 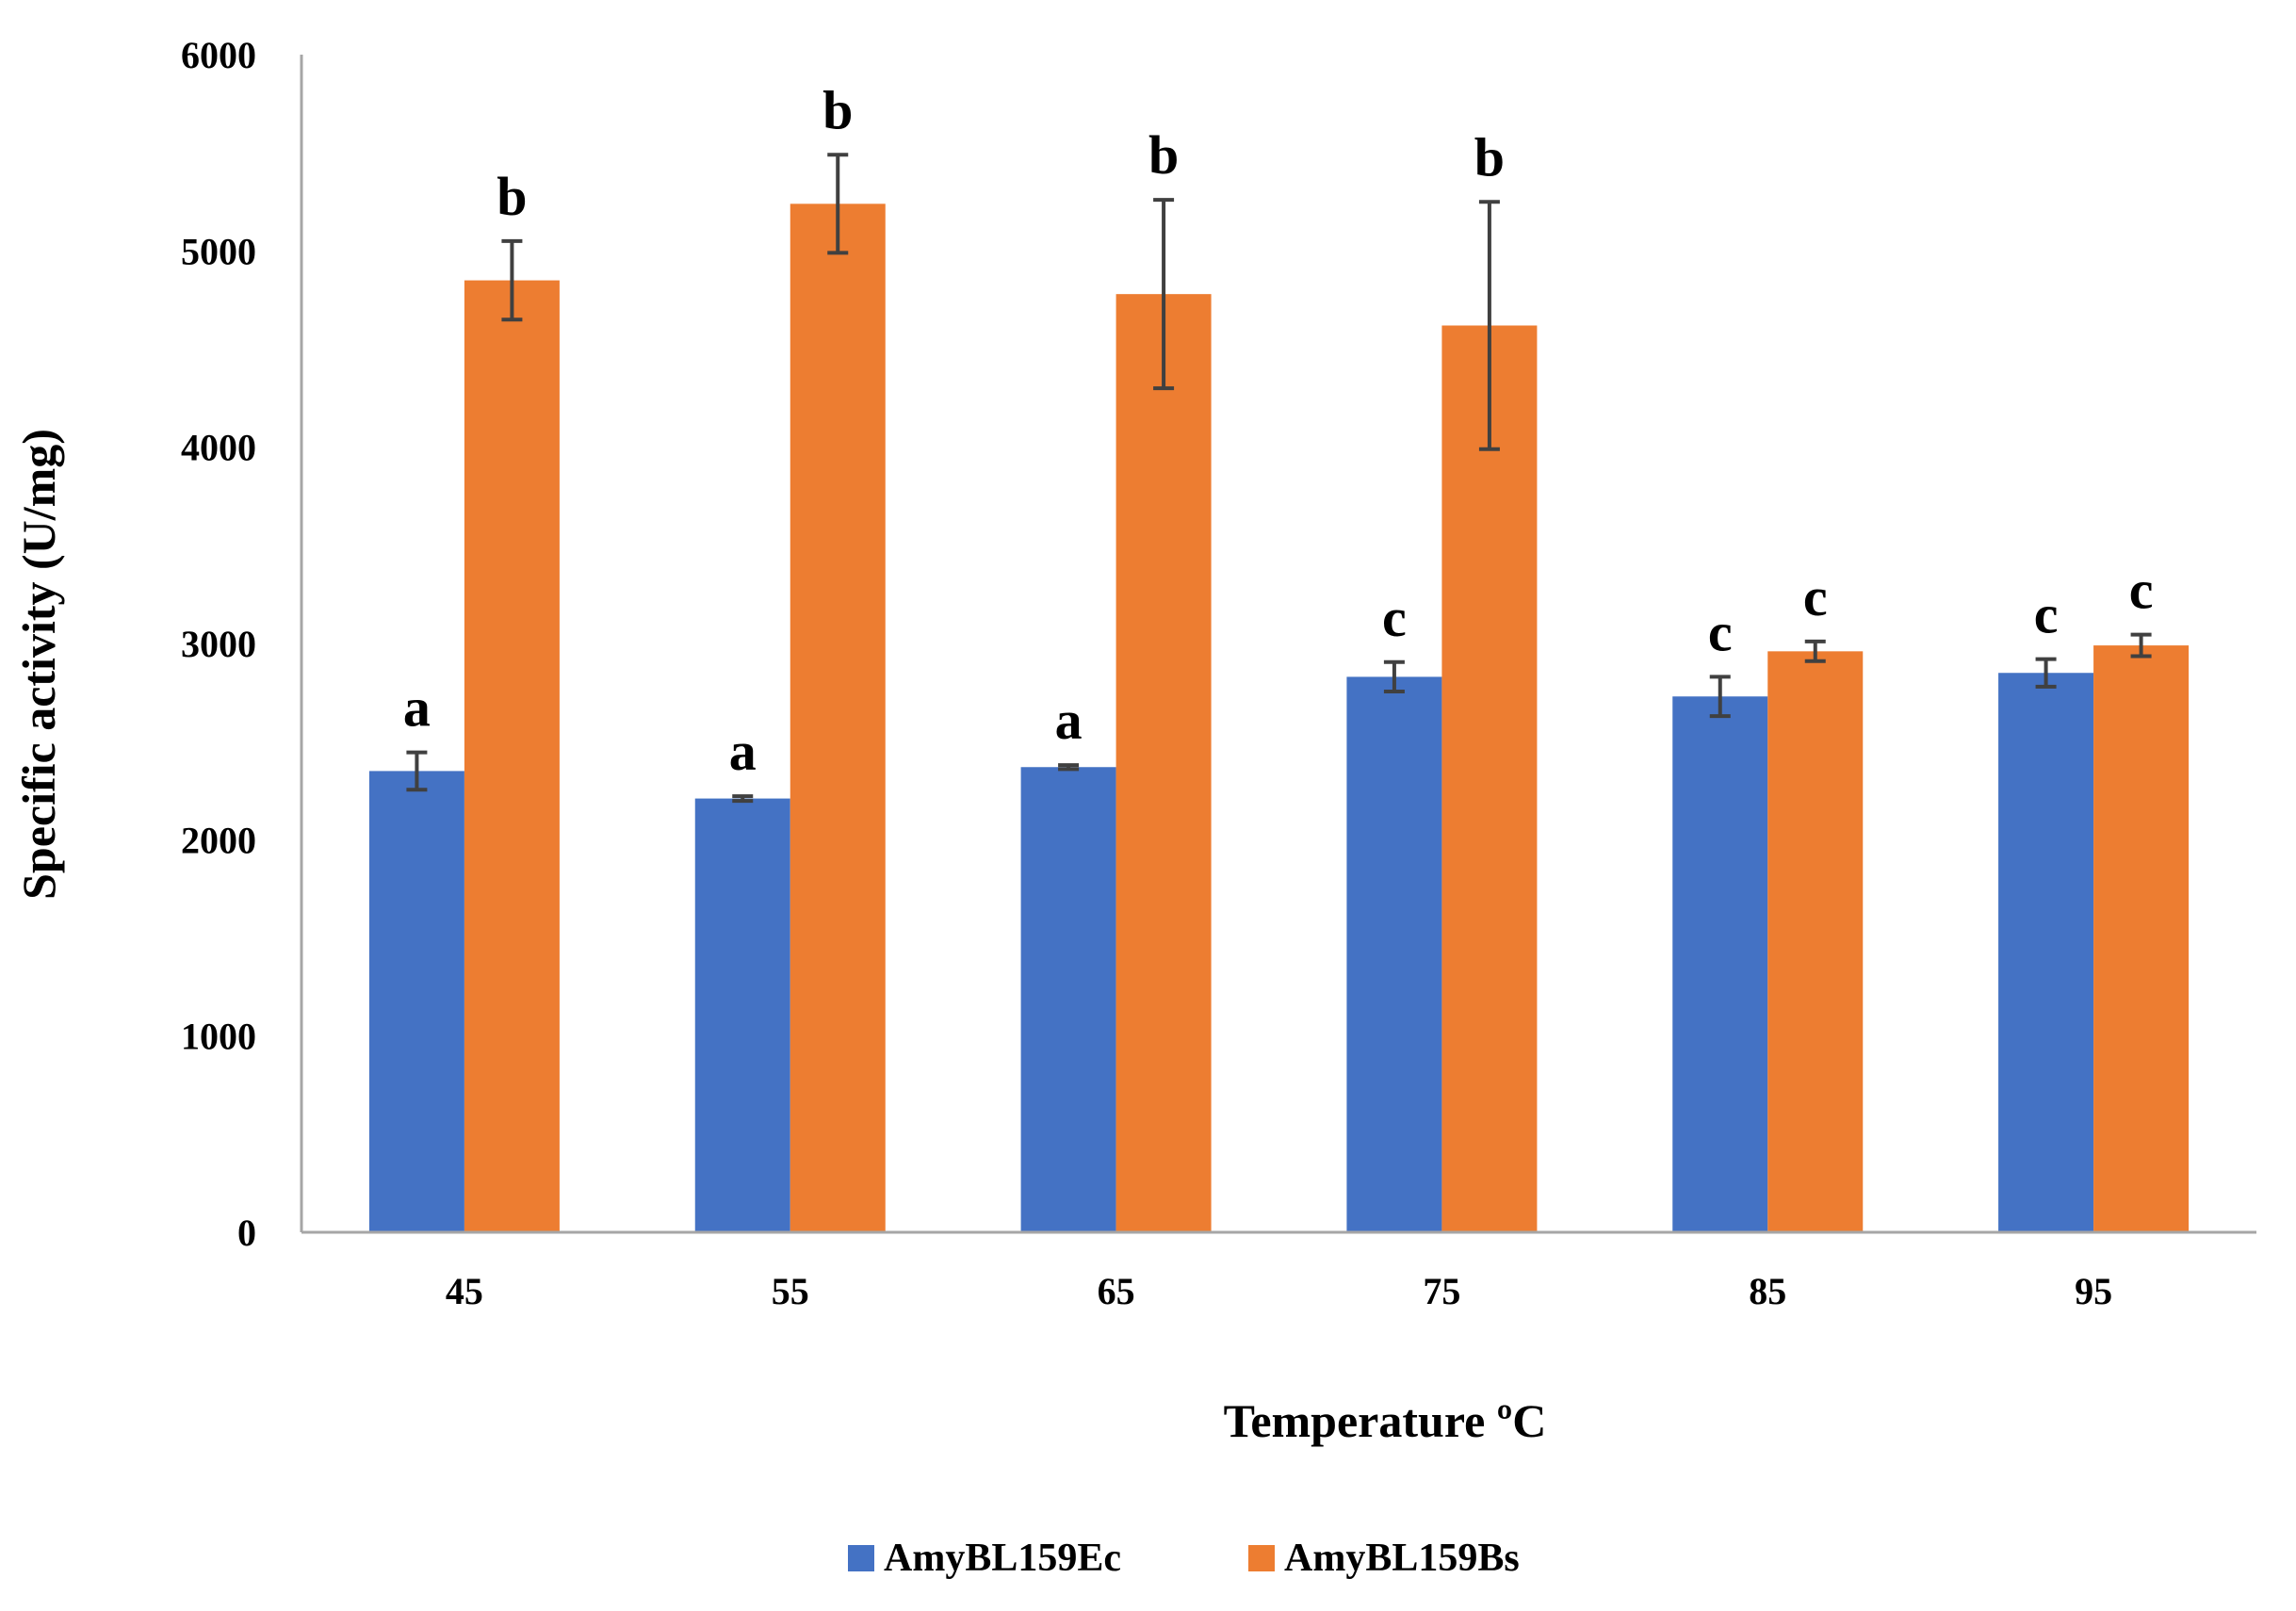 I want to click on legend-label-series-2: AmyBL159Bs, so click(x=1402, y=1559).